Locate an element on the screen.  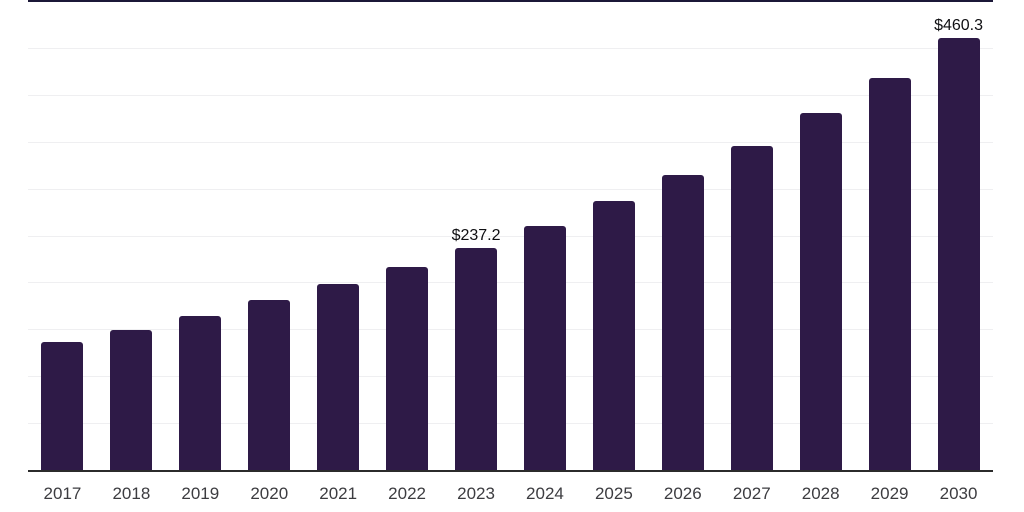
x-axis-line is located at coordinates (510, 471).